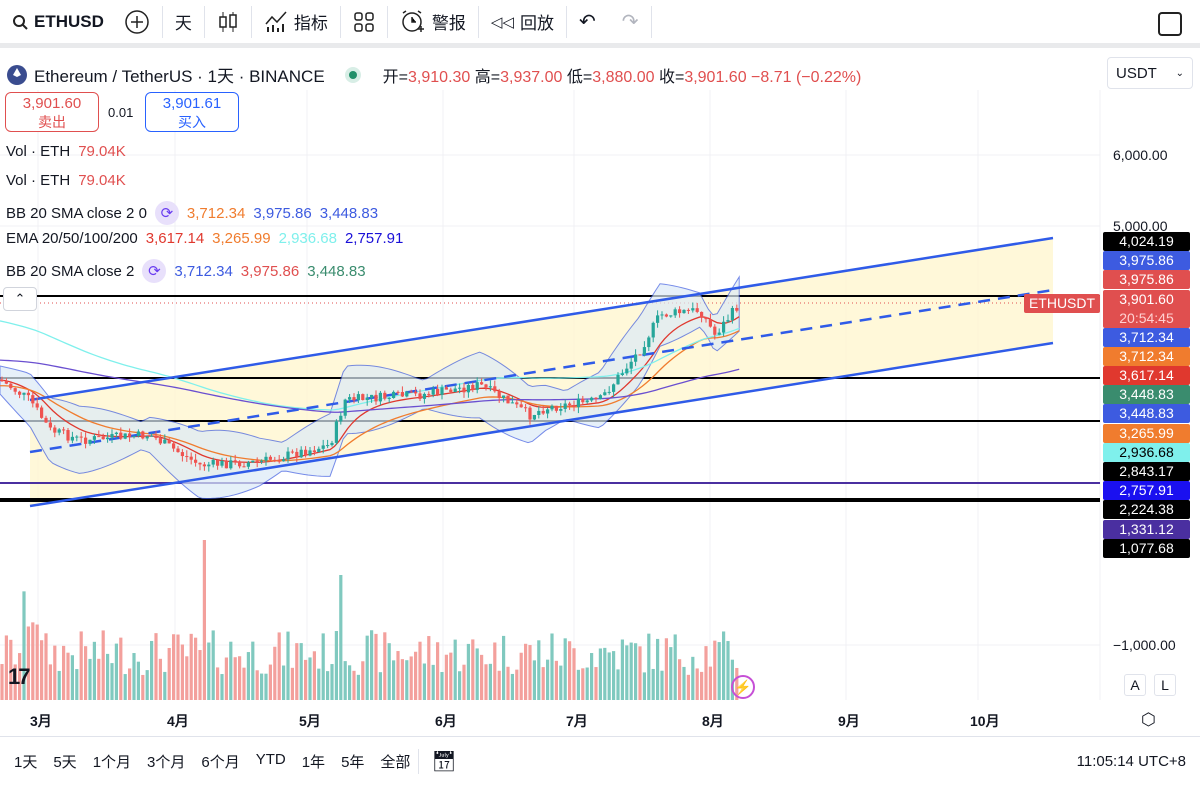 This screenshot has height=786, width=1200. Describe the element at coordinates (433, 21) in the screenshot. I see `alert-button: 警报` at that location.